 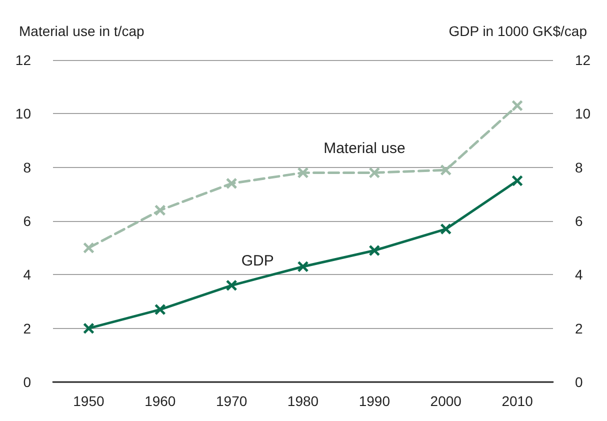 I want to click on x-tick-label: 1960, so click(x=160, y=401).